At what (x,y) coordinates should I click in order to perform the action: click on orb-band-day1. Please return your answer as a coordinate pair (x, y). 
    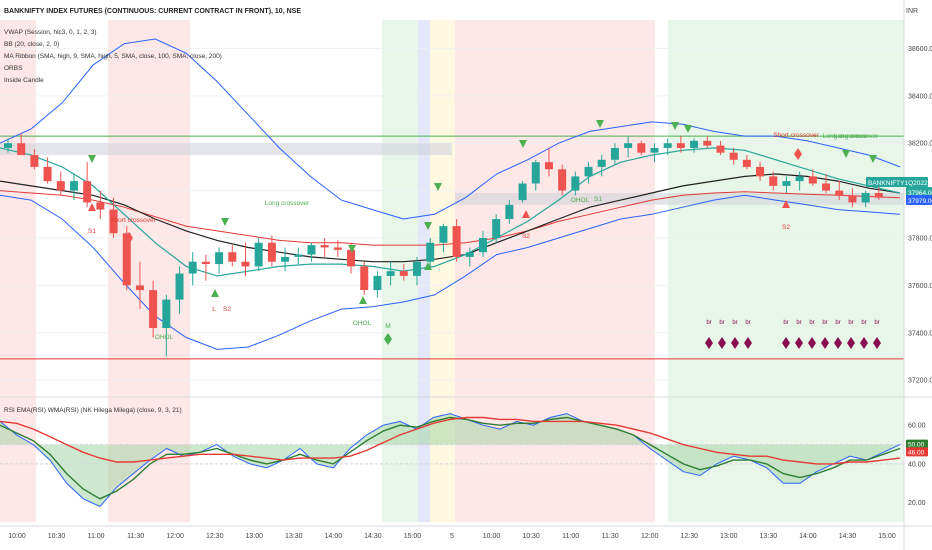
    Looking at the image, I should click on (226, 149).